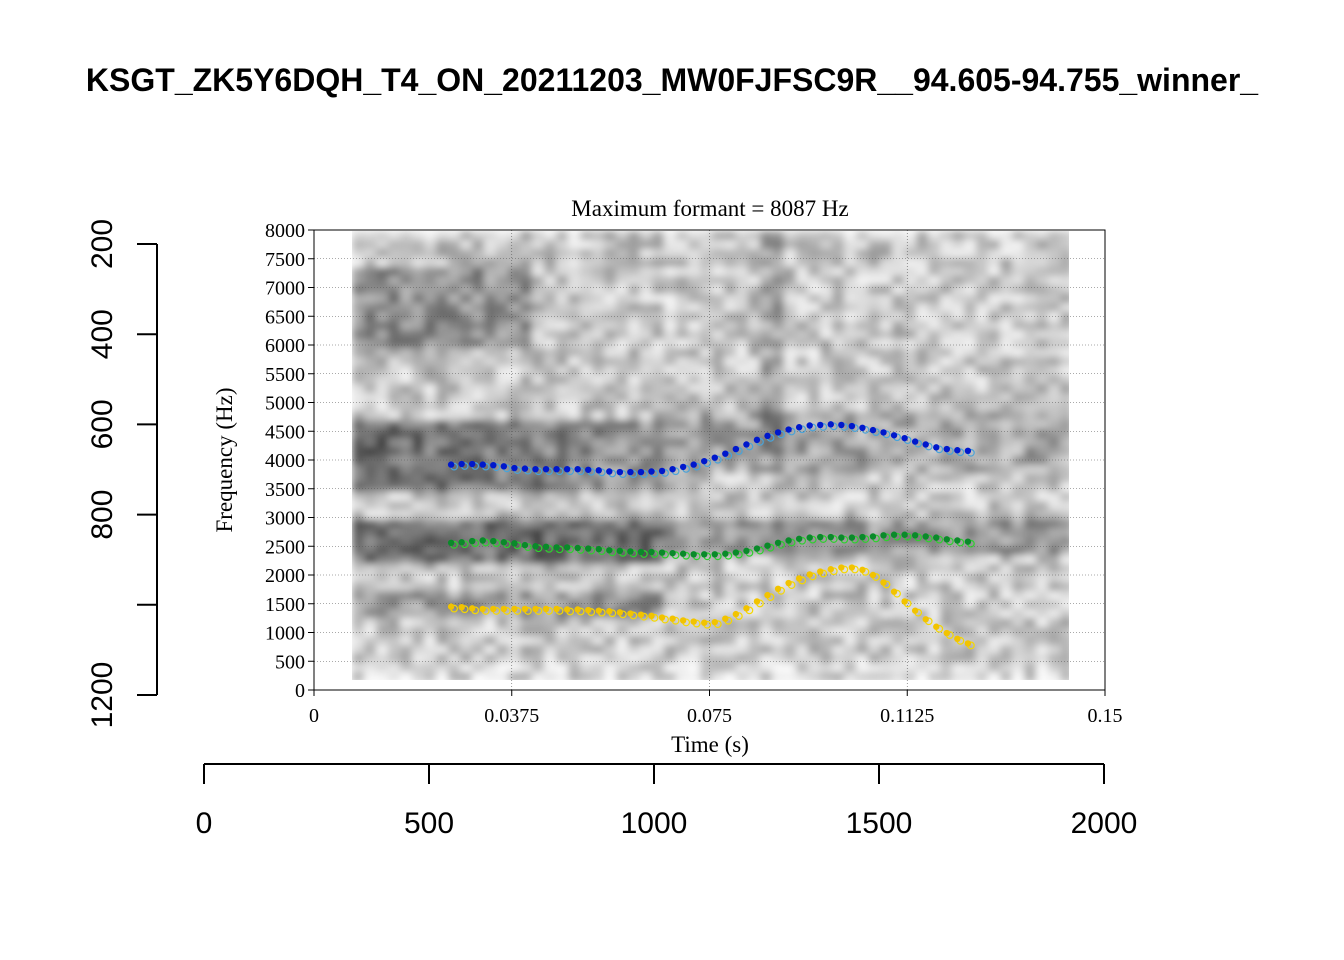 The image size is (1344, 960). I want to click on outer-bottom-tick-label: 500, so click(429, 823).